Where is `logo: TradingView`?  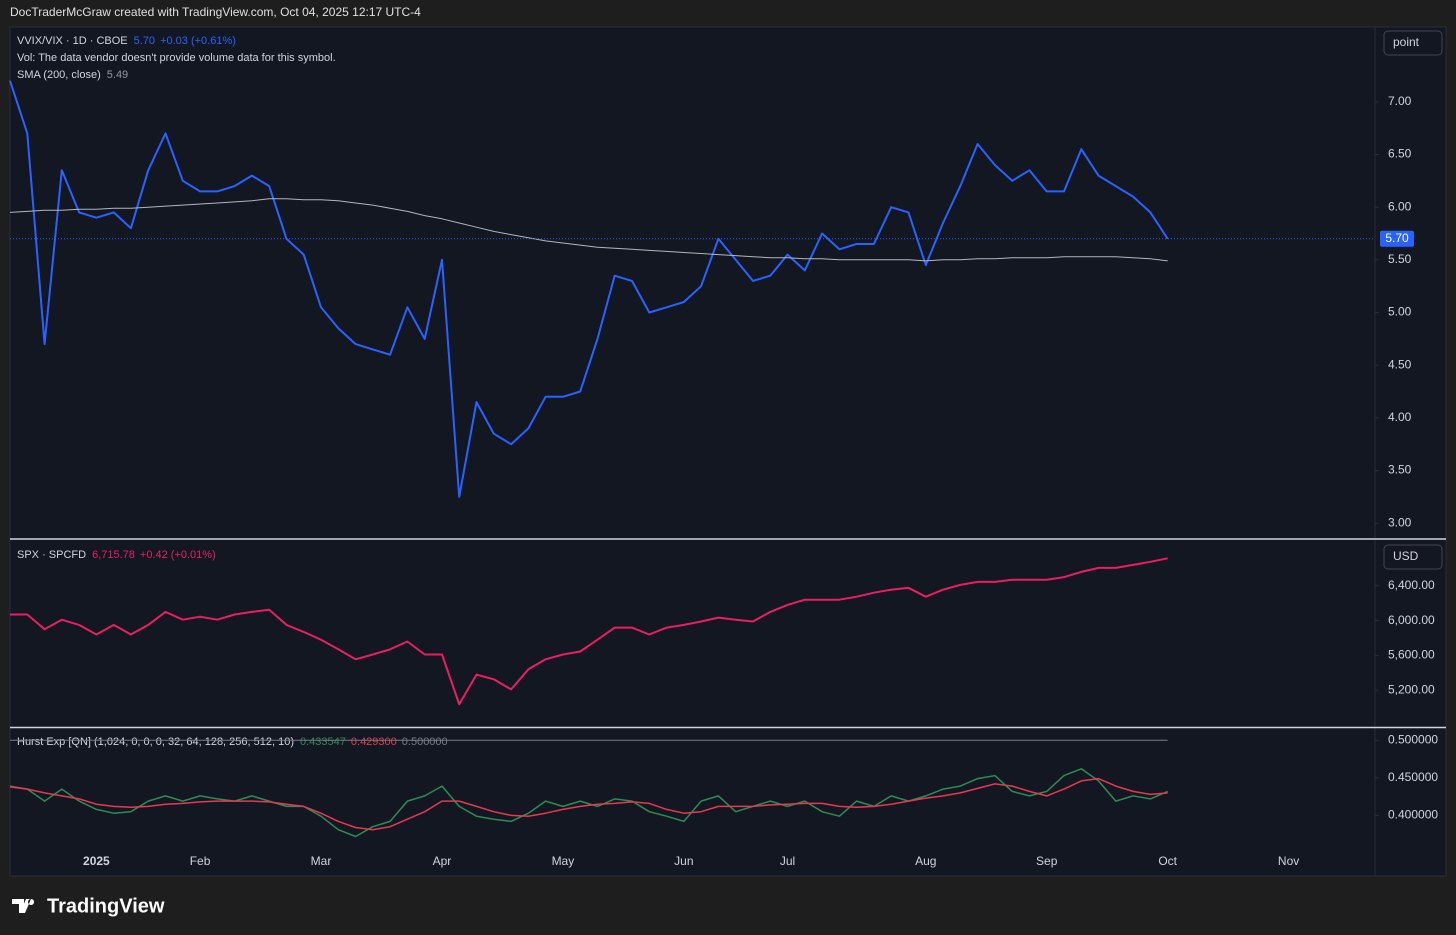
logo: TradingView is located at coordinates (88, 906).